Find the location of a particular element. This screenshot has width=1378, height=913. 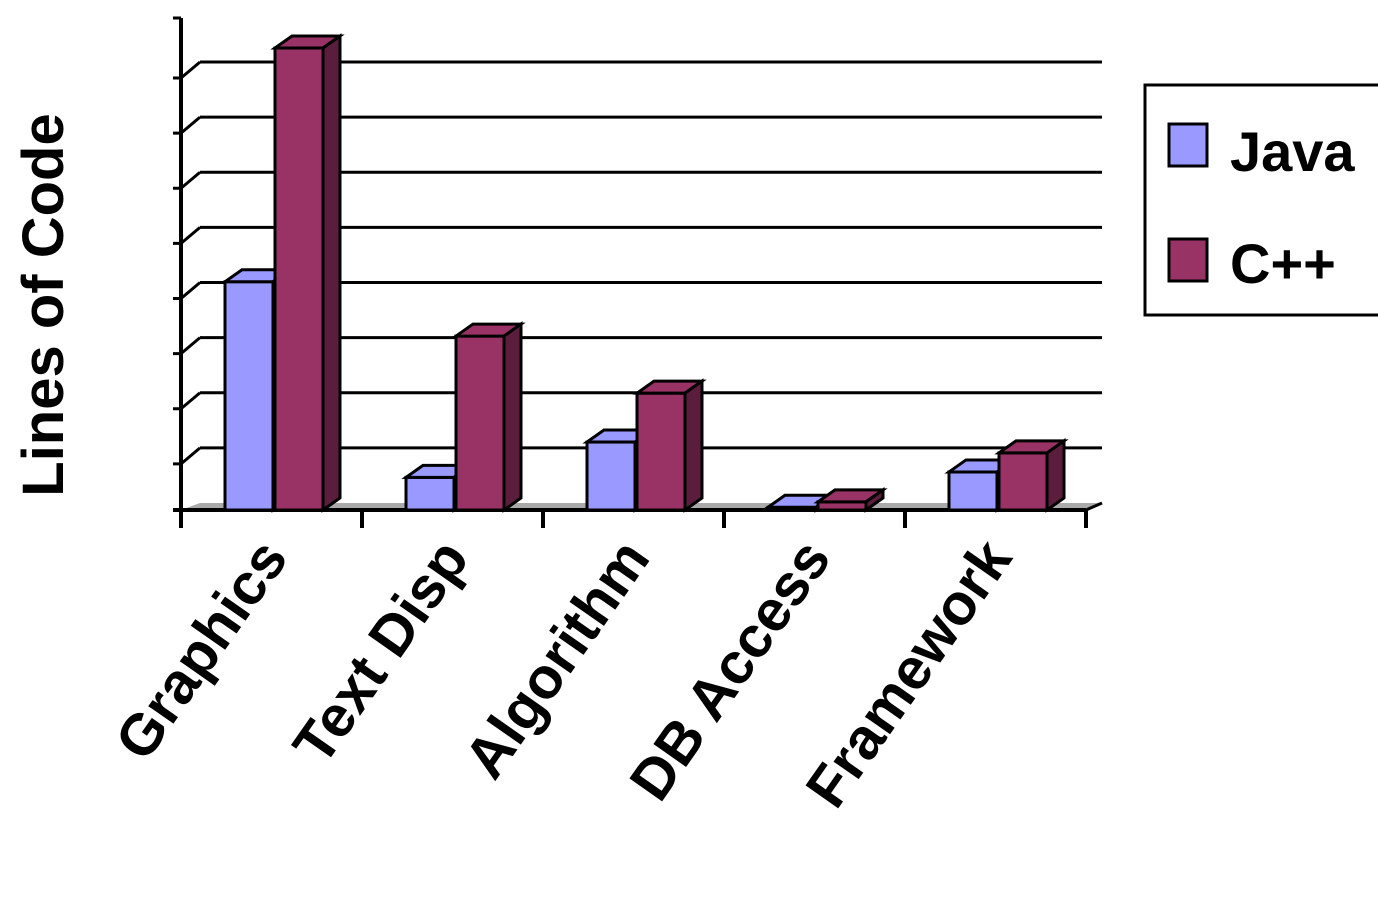

y-axis-title: Lines of Code is located at coordinates (43, 304).